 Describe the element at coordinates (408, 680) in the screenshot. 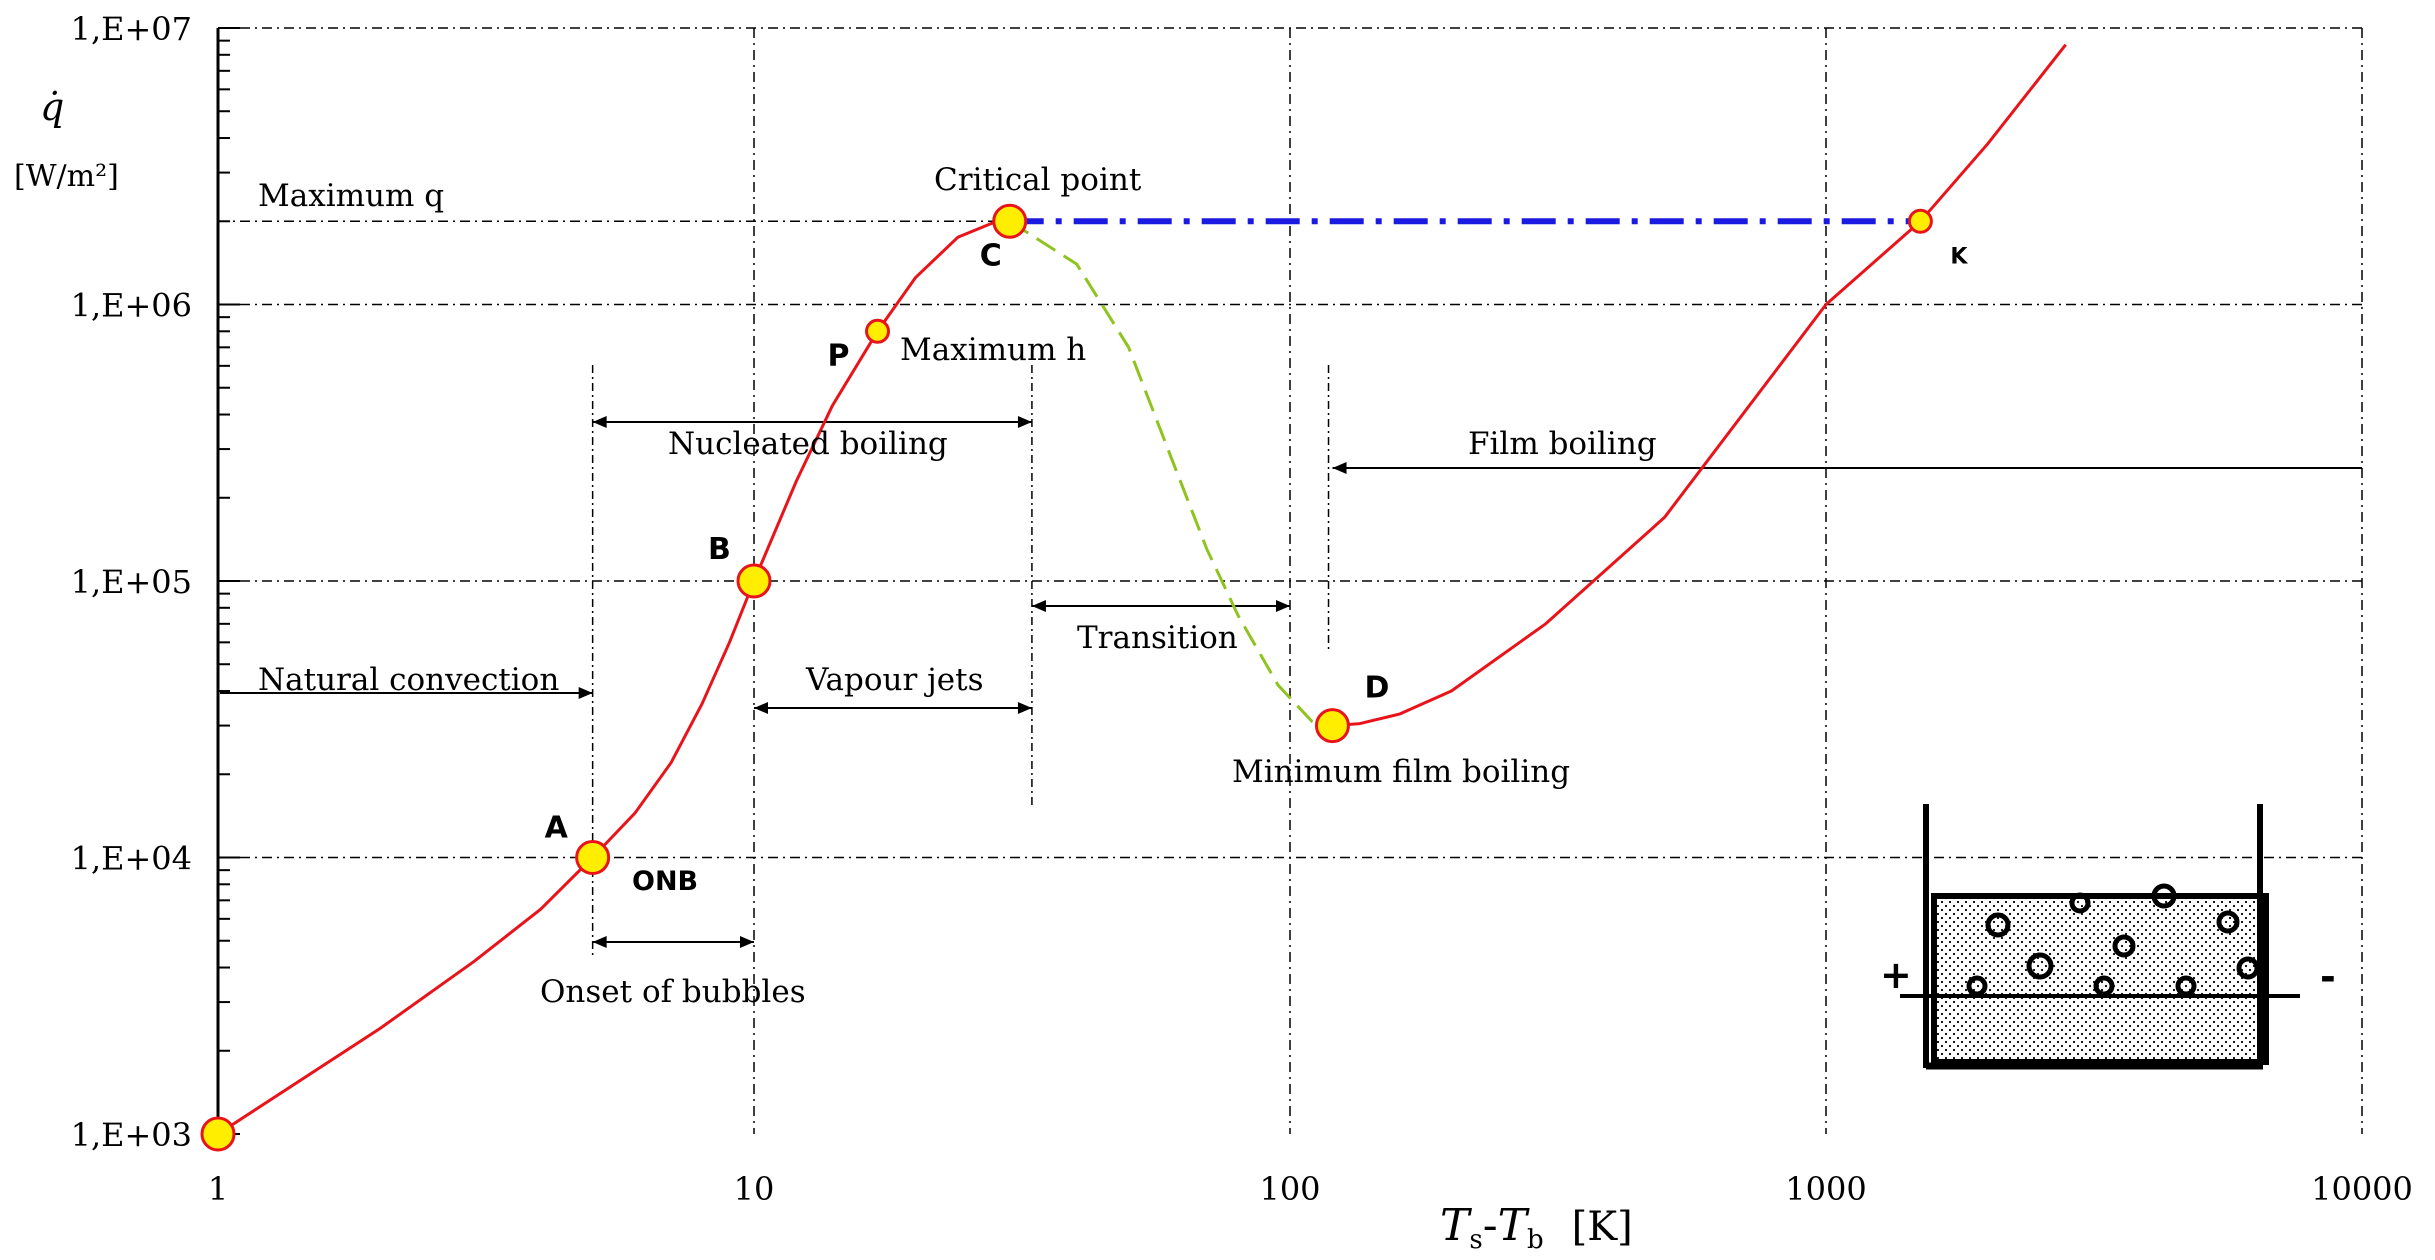

I see `annotation-natural-convection: Natural convection` at that location.